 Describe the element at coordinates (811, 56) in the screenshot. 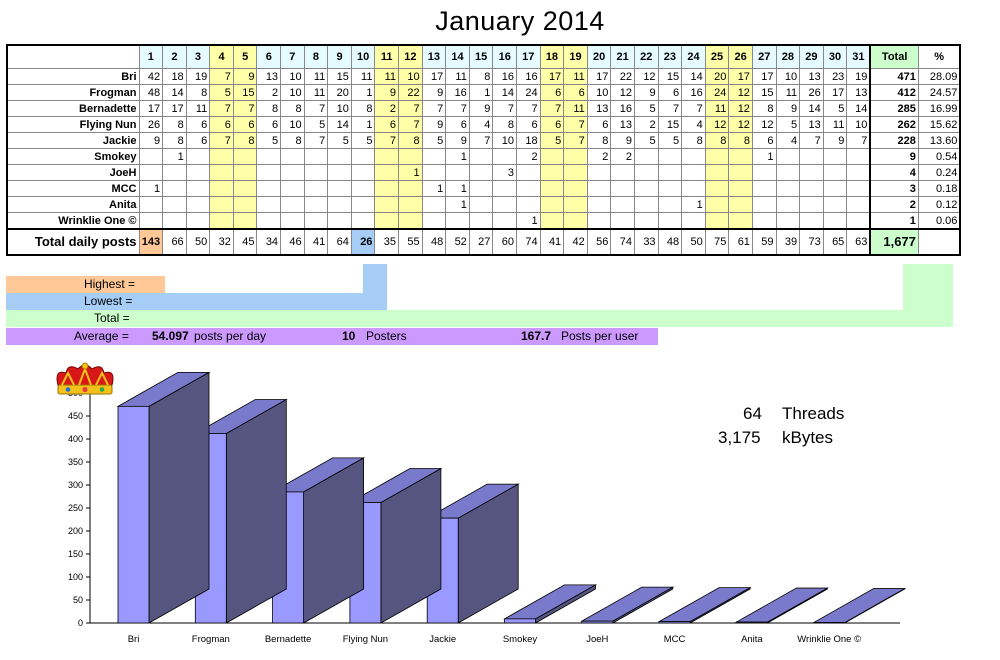

I see `day-header: 29` at that location.